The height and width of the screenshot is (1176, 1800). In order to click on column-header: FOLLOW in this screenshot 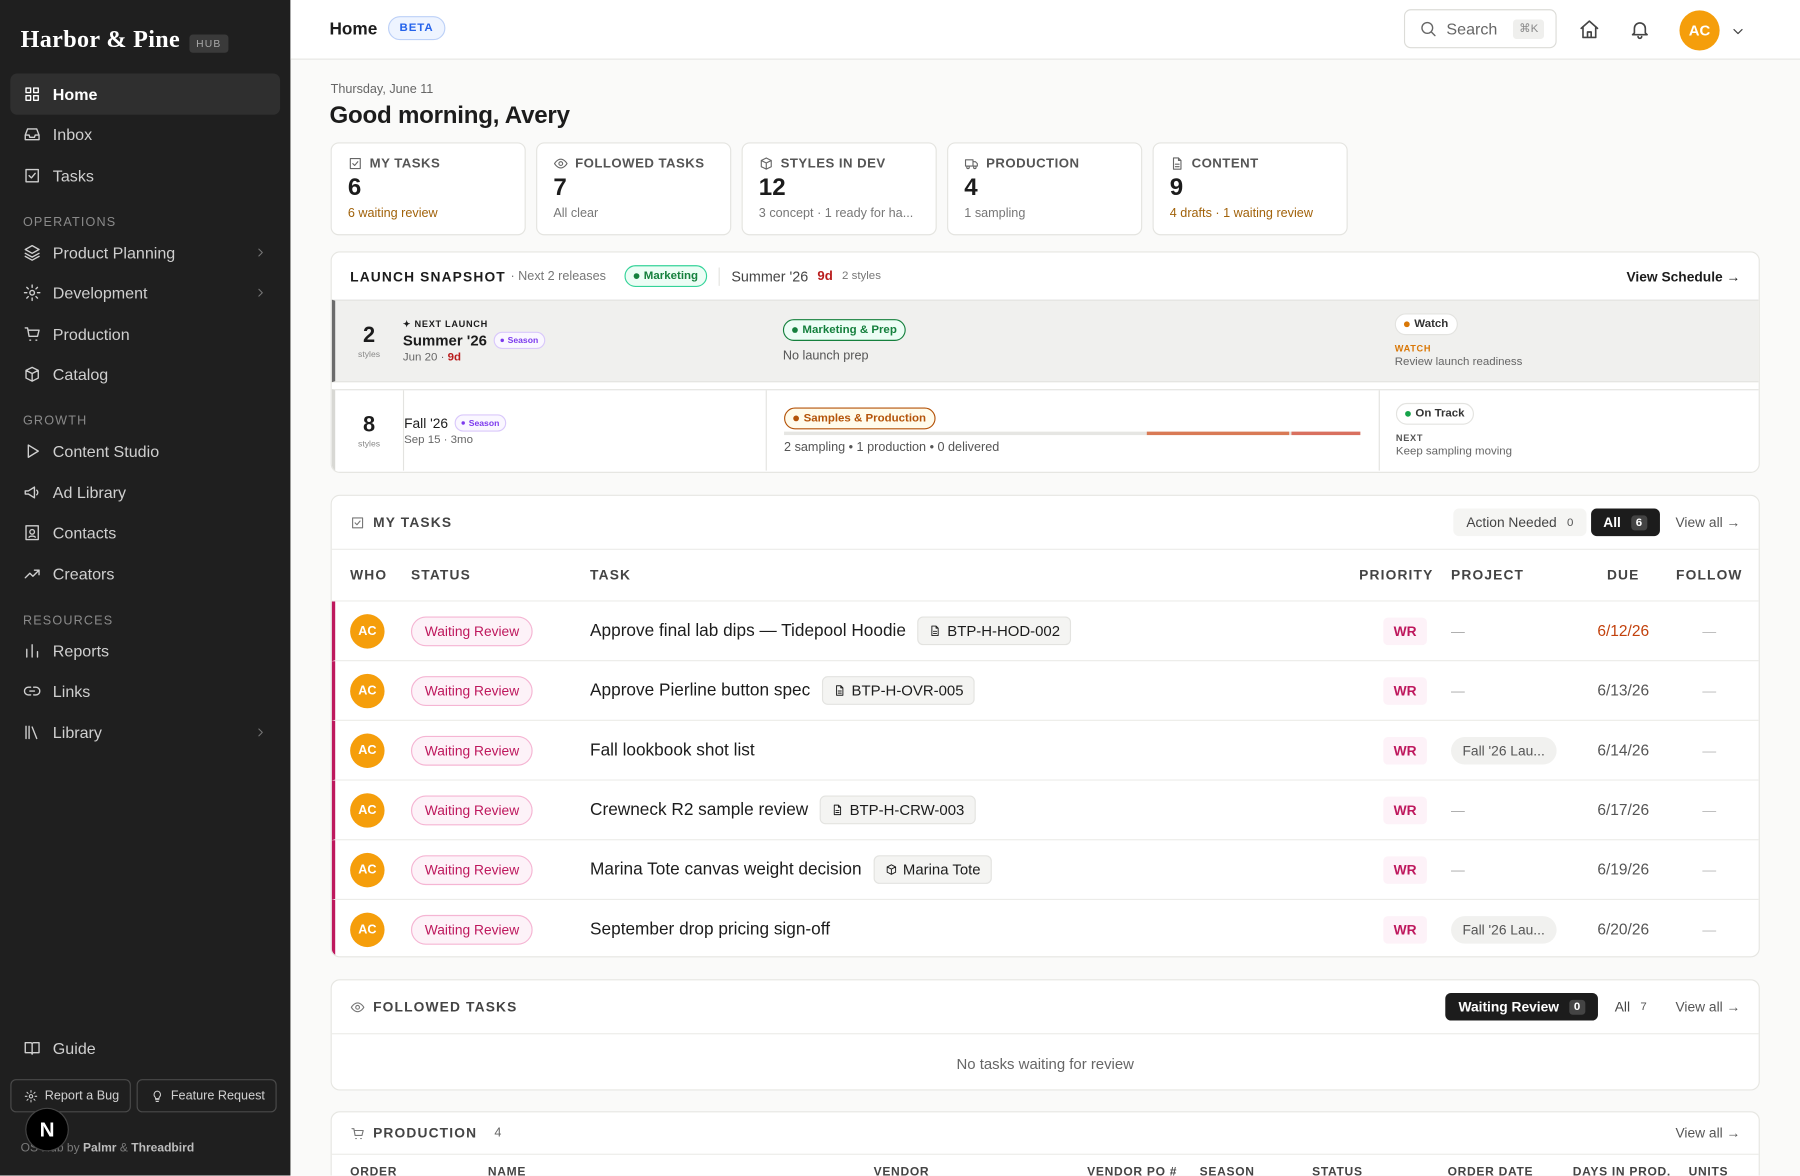, I will do `click(1709, 575)`.